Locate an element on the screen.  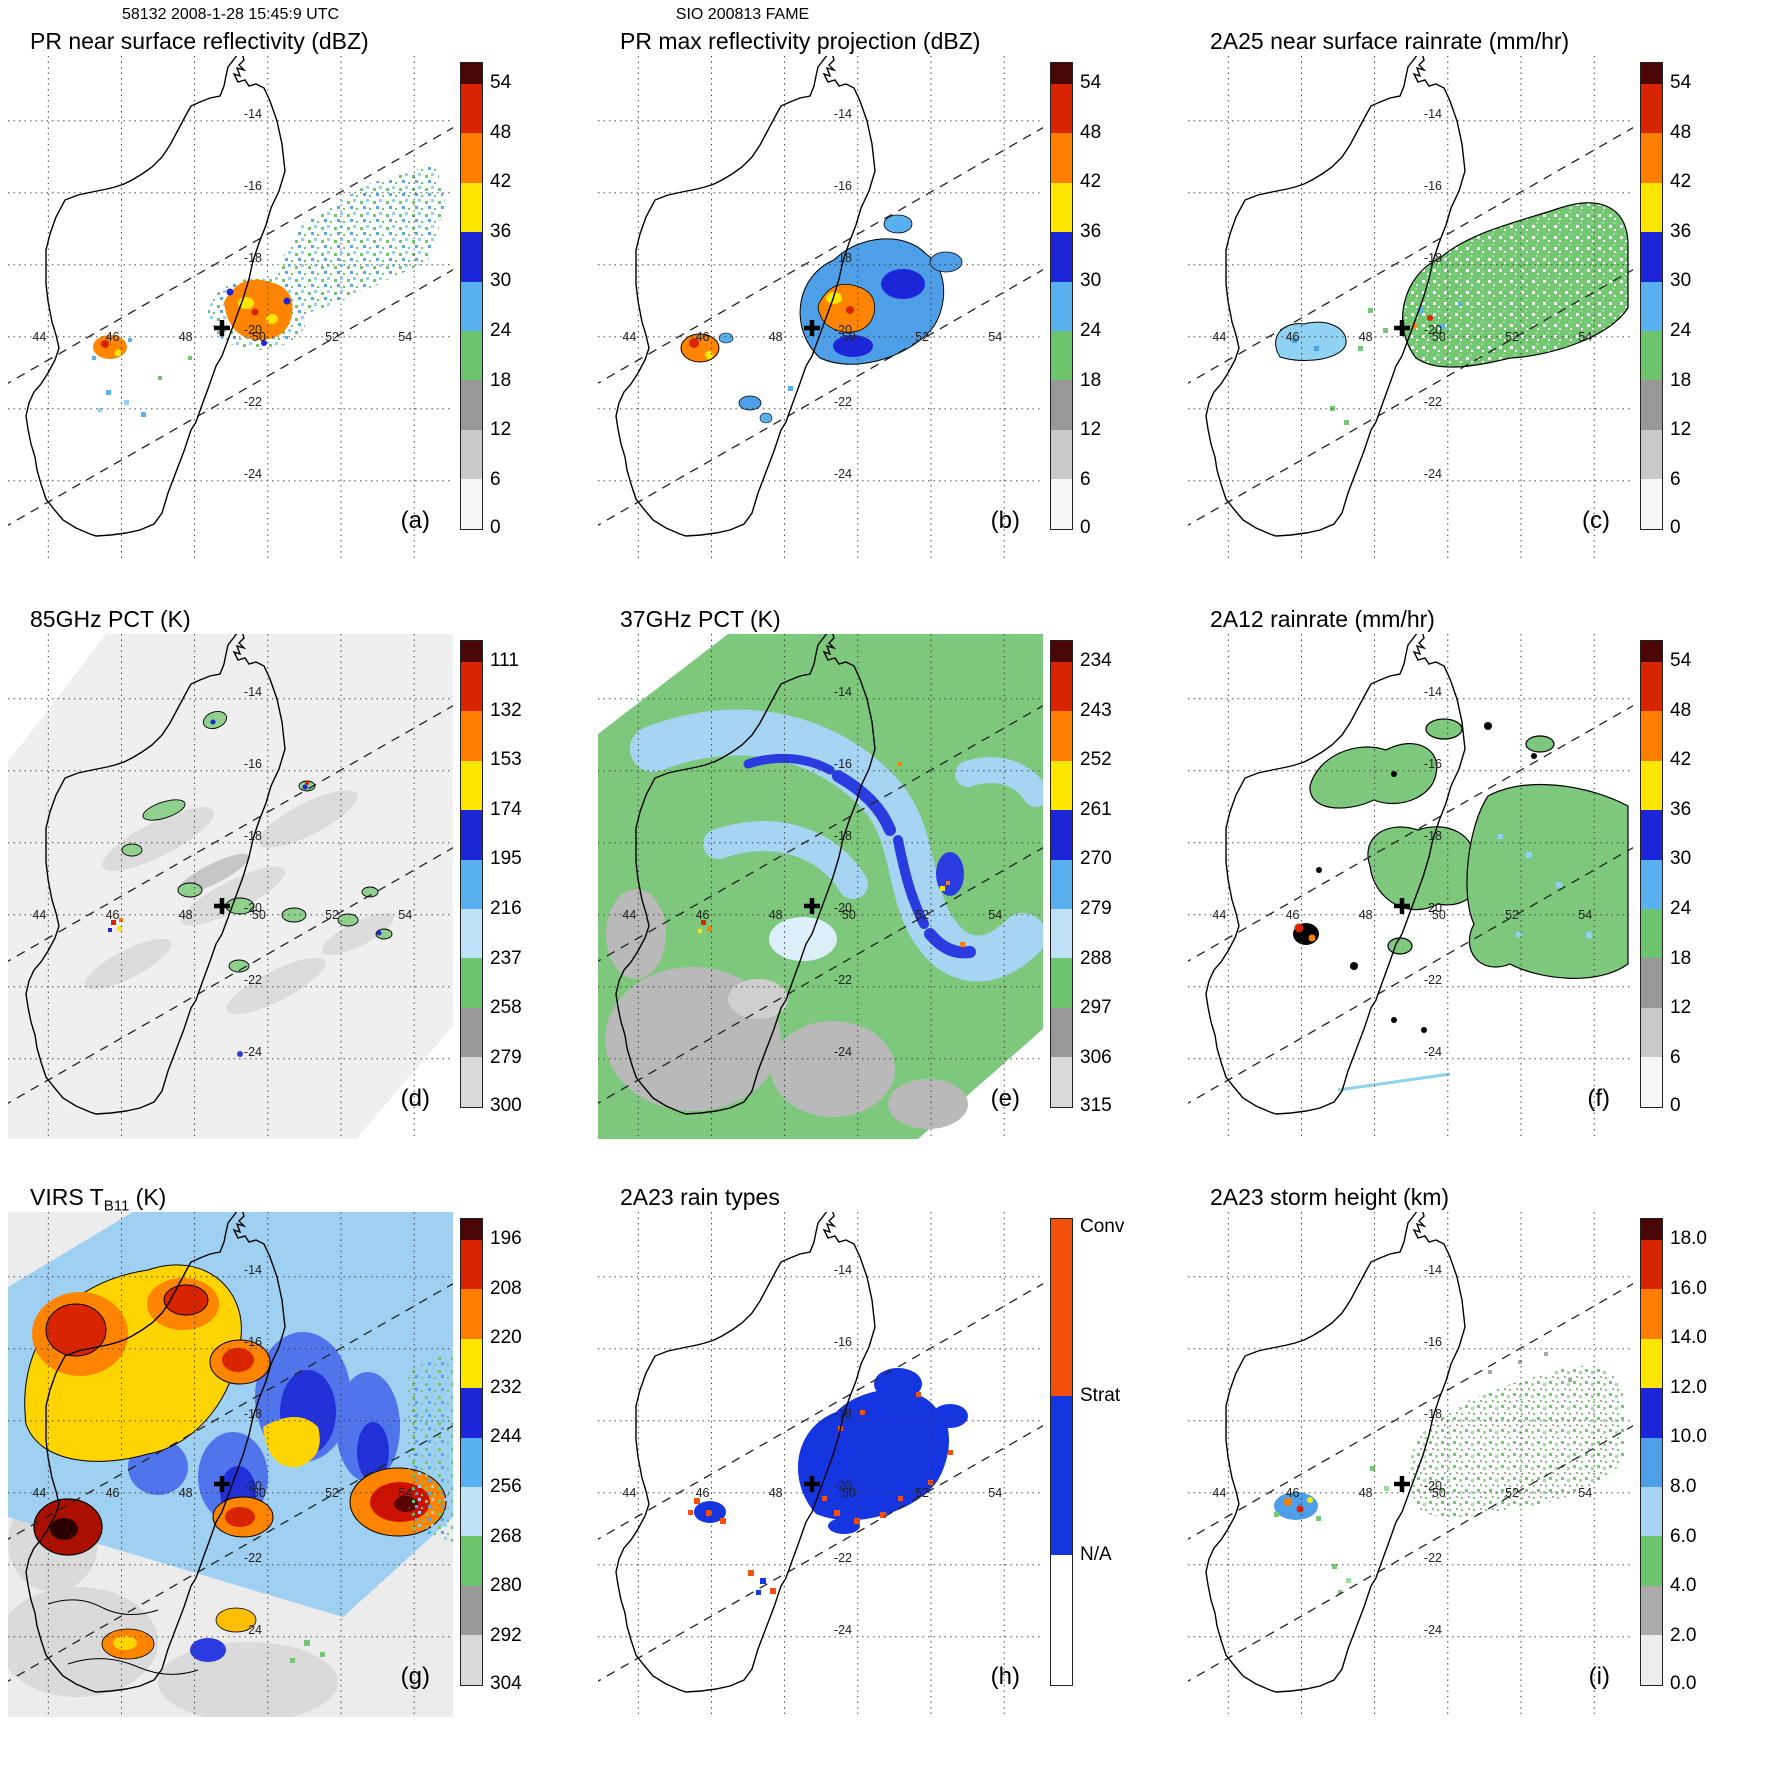
panel-letter-e: (e) is located at coordinates (1005, 1098).